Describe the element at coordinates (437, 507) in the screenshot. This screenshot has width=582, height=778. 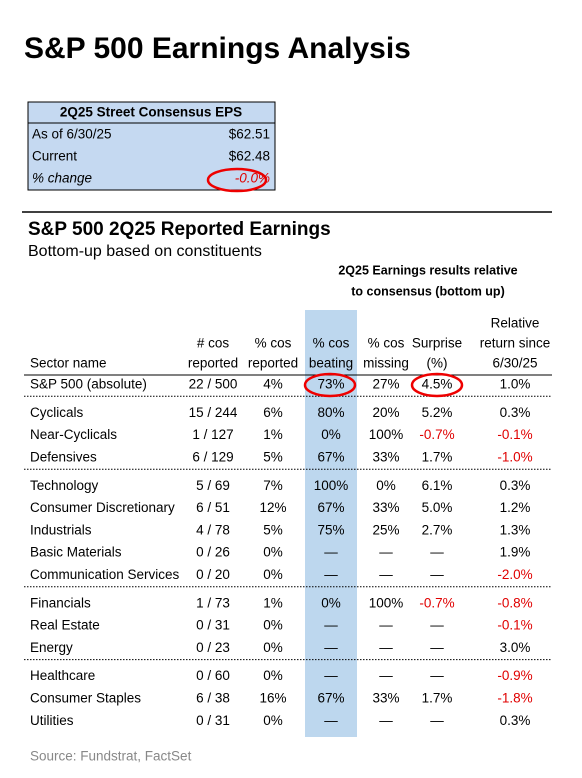
I see `cell: 5.0%` at that location.